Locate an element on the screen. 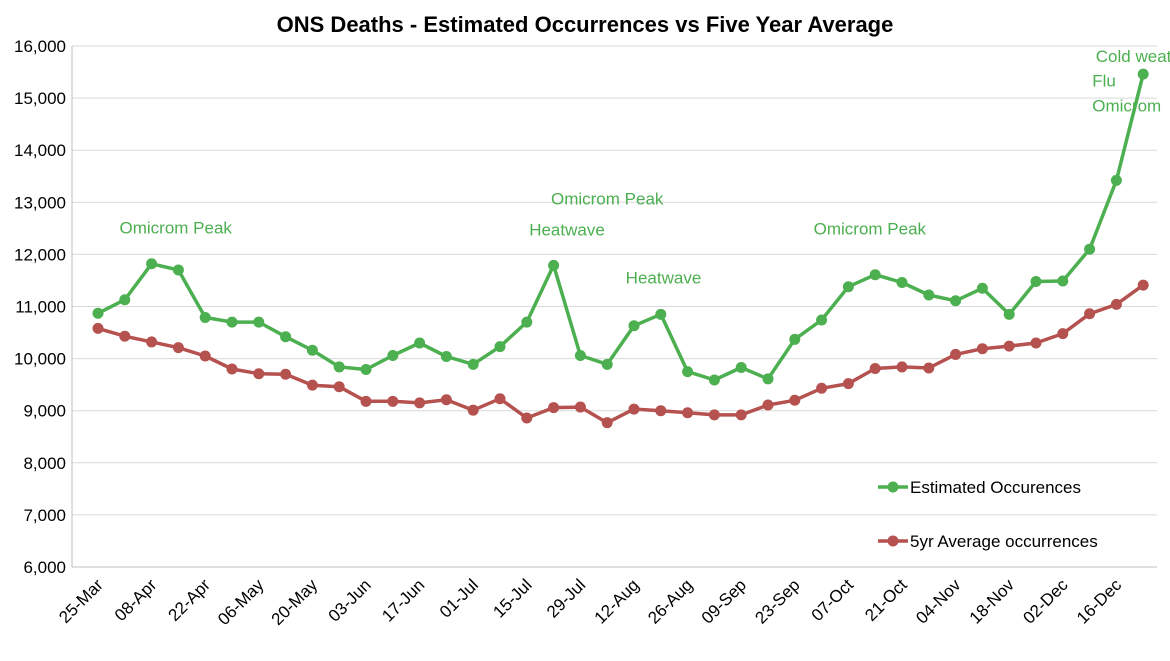 The height and width of the screenshot is (661, 1170). x-tick-label: 08-Apr is located at coordinates (136, 600).